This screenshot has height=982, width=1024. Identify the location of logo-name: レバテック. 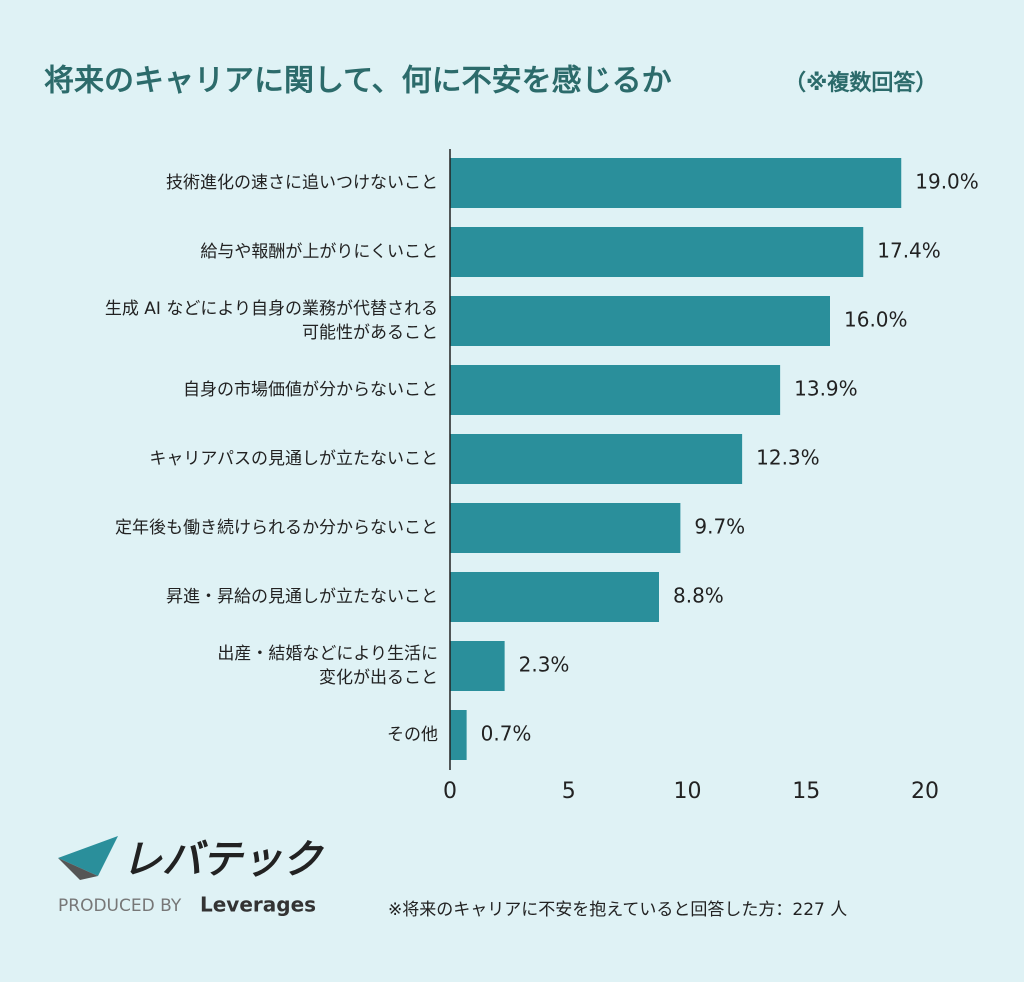
(223, 860).